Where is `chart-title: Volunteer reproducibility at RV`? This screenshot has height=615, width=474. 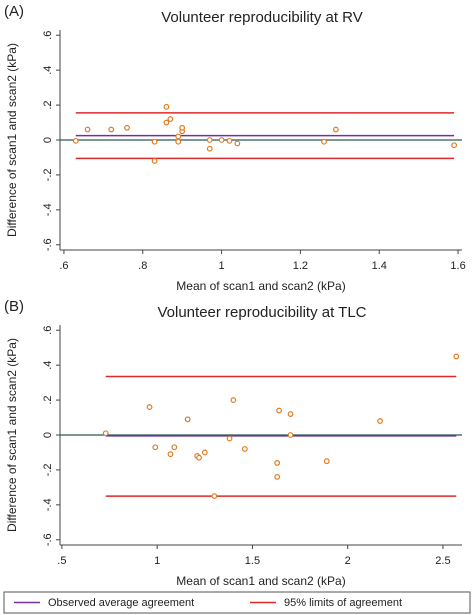
chart-title: Volunteer reproducibility at RV is located at coordinates (262, 17).